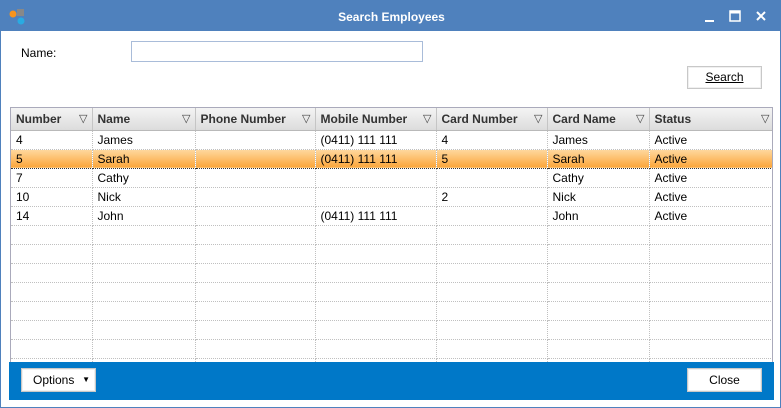  What do you see at coordinates (376, 119) in the screenshot?
I see `column-header-mobile-number: Mobile Number ▽` at bounding box center [376, 119].